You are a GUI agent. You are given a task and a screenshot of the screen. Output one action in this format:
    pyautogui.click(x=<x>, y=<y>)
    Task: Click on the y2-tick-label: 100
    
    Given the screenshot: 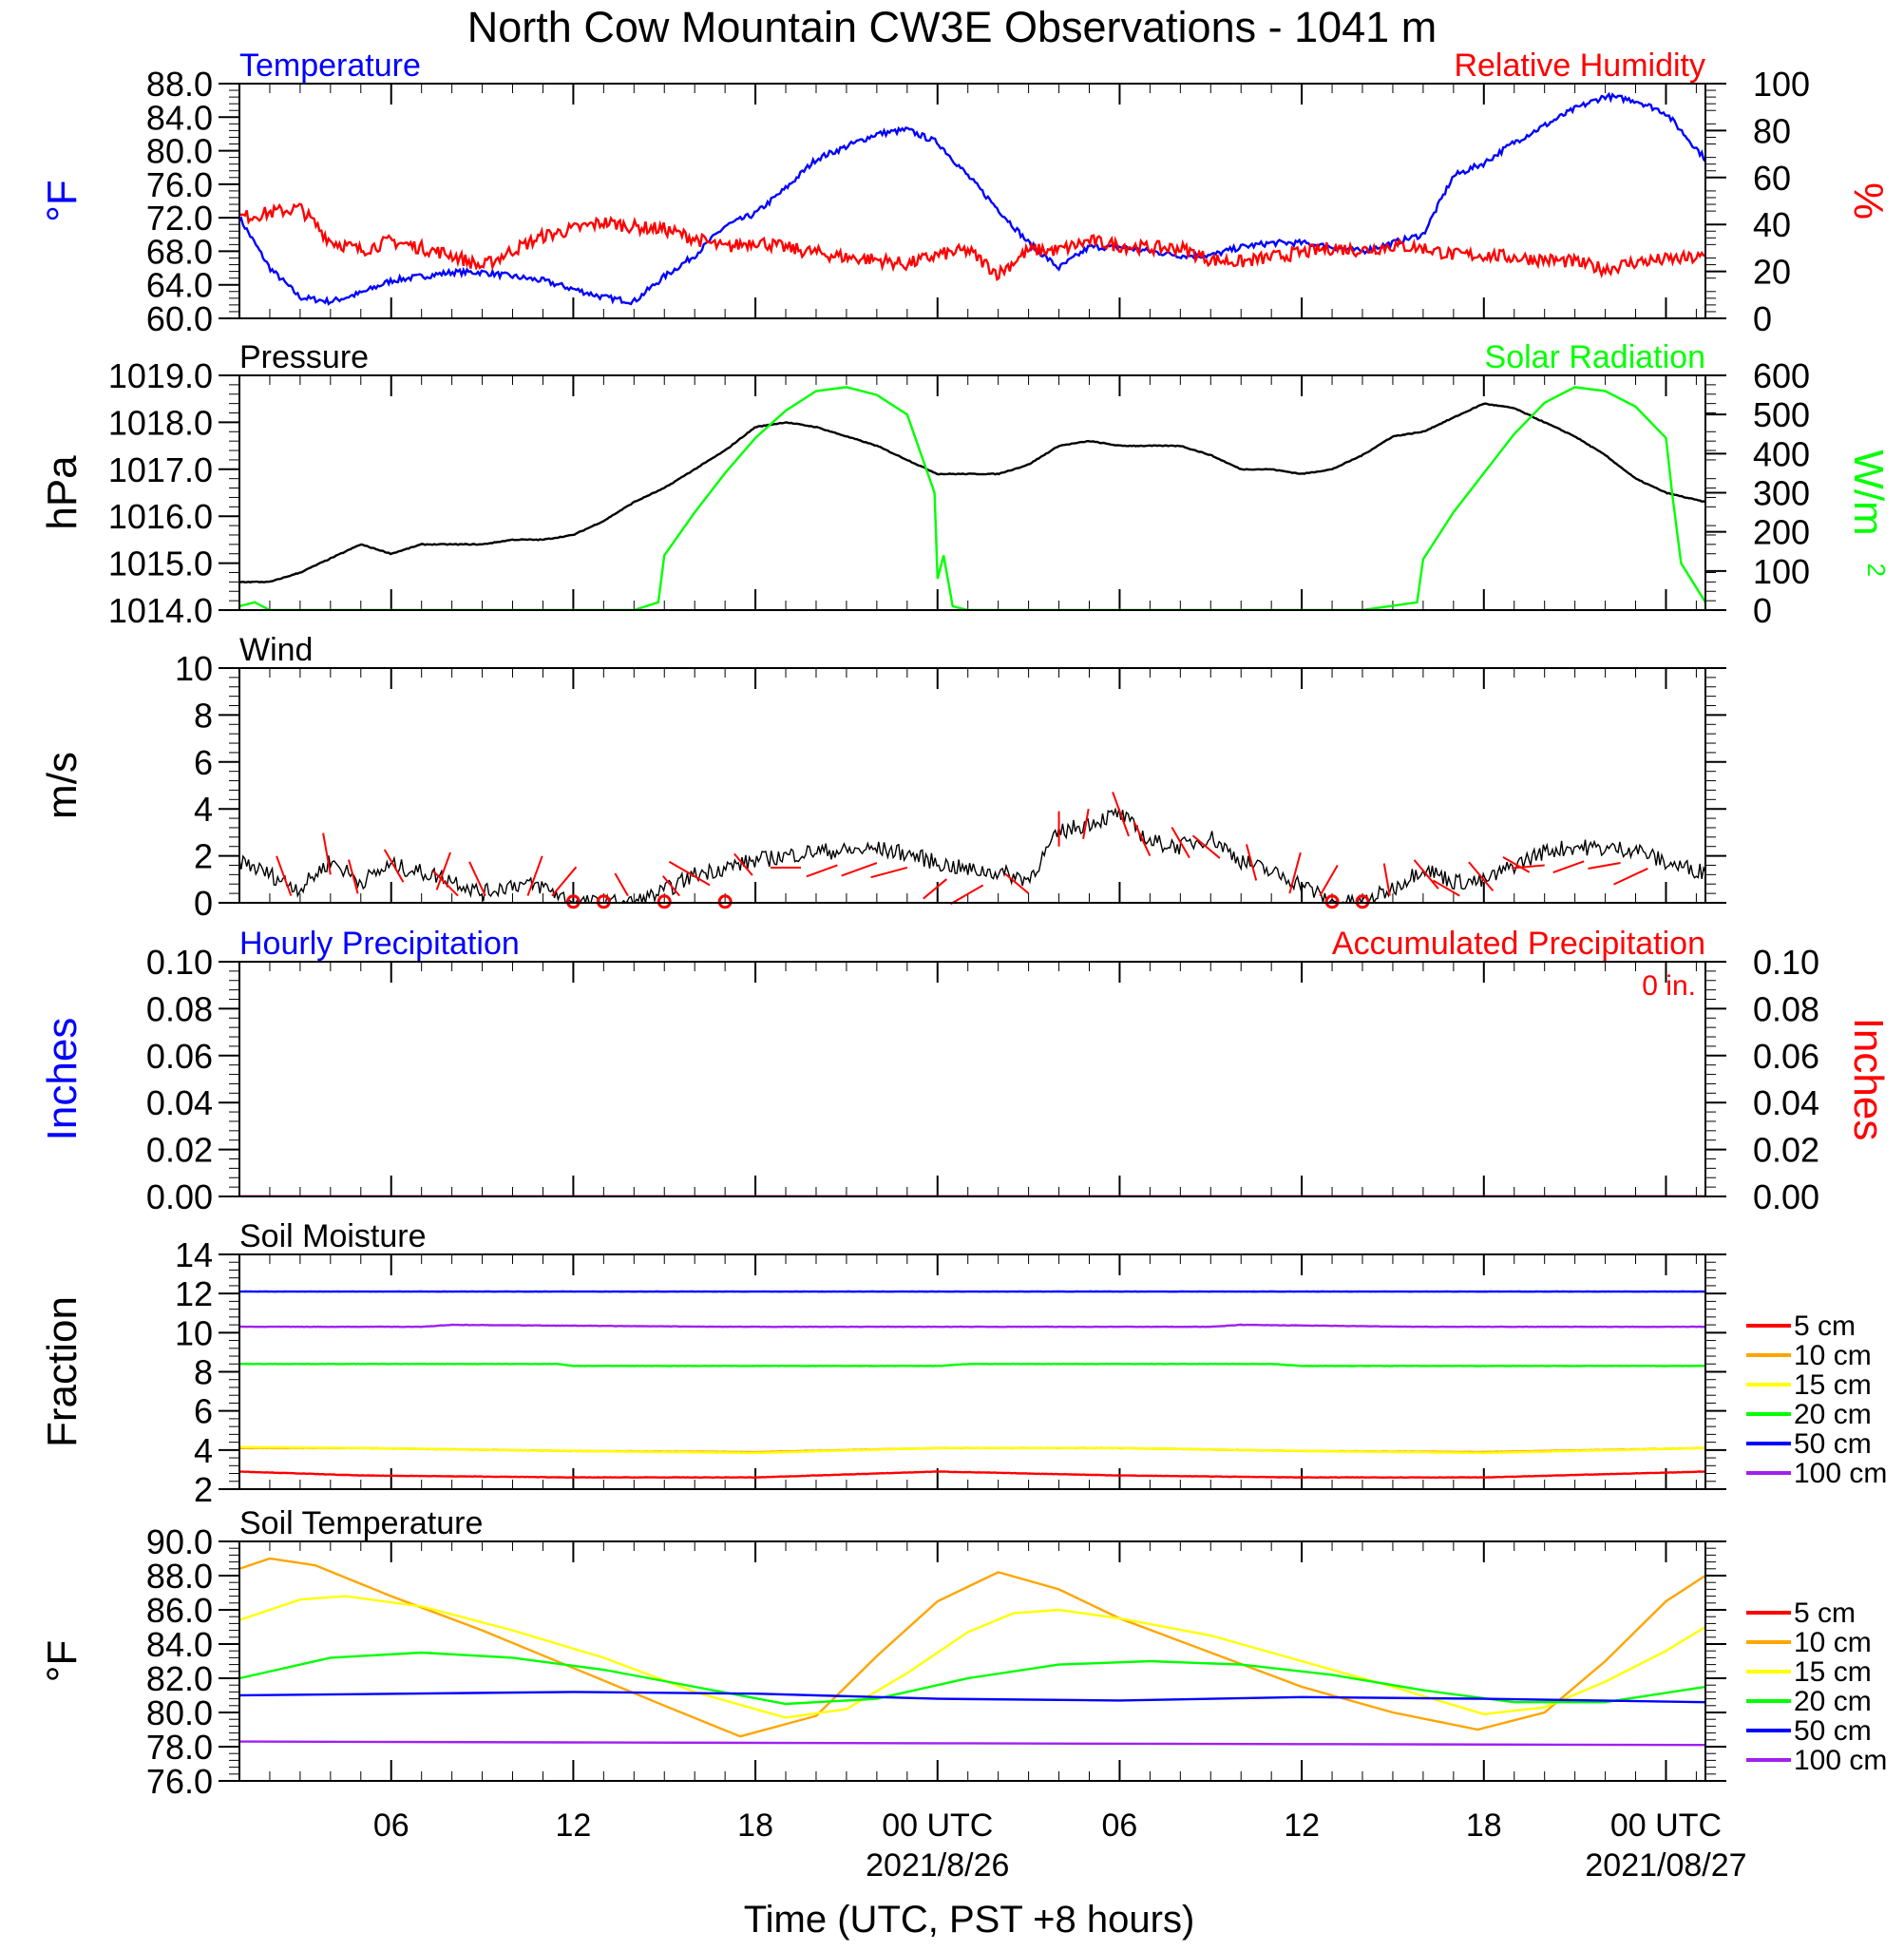 What is the action you would take?
    pyautogui.click(x=1781, y=84)
    